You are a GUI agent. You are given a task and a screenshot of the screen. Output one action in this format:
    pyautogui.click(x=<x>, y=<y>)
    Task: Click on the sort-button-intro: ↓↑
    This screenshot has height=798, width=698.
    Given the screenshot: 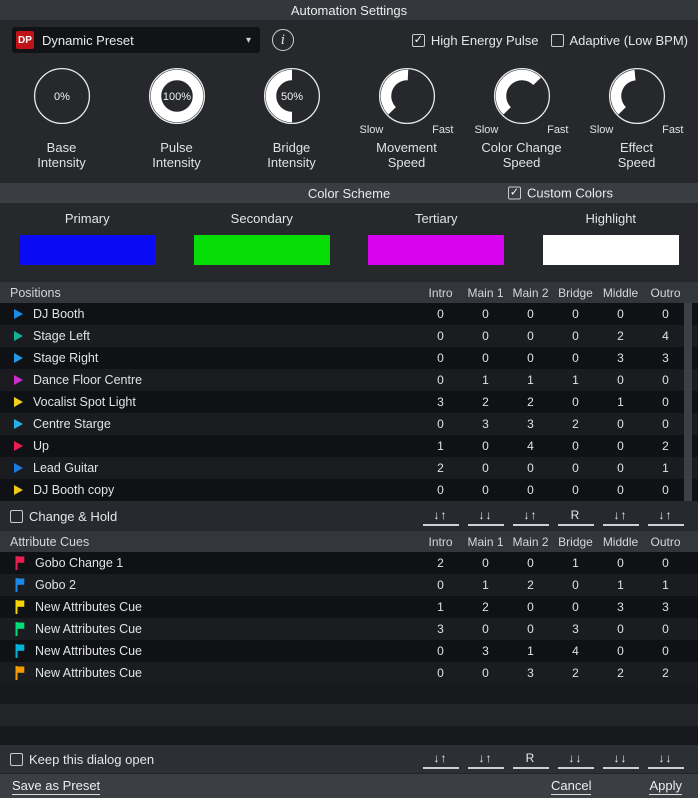 What is the action you would take?
    pyautogui.click(x=440, y=517)
    